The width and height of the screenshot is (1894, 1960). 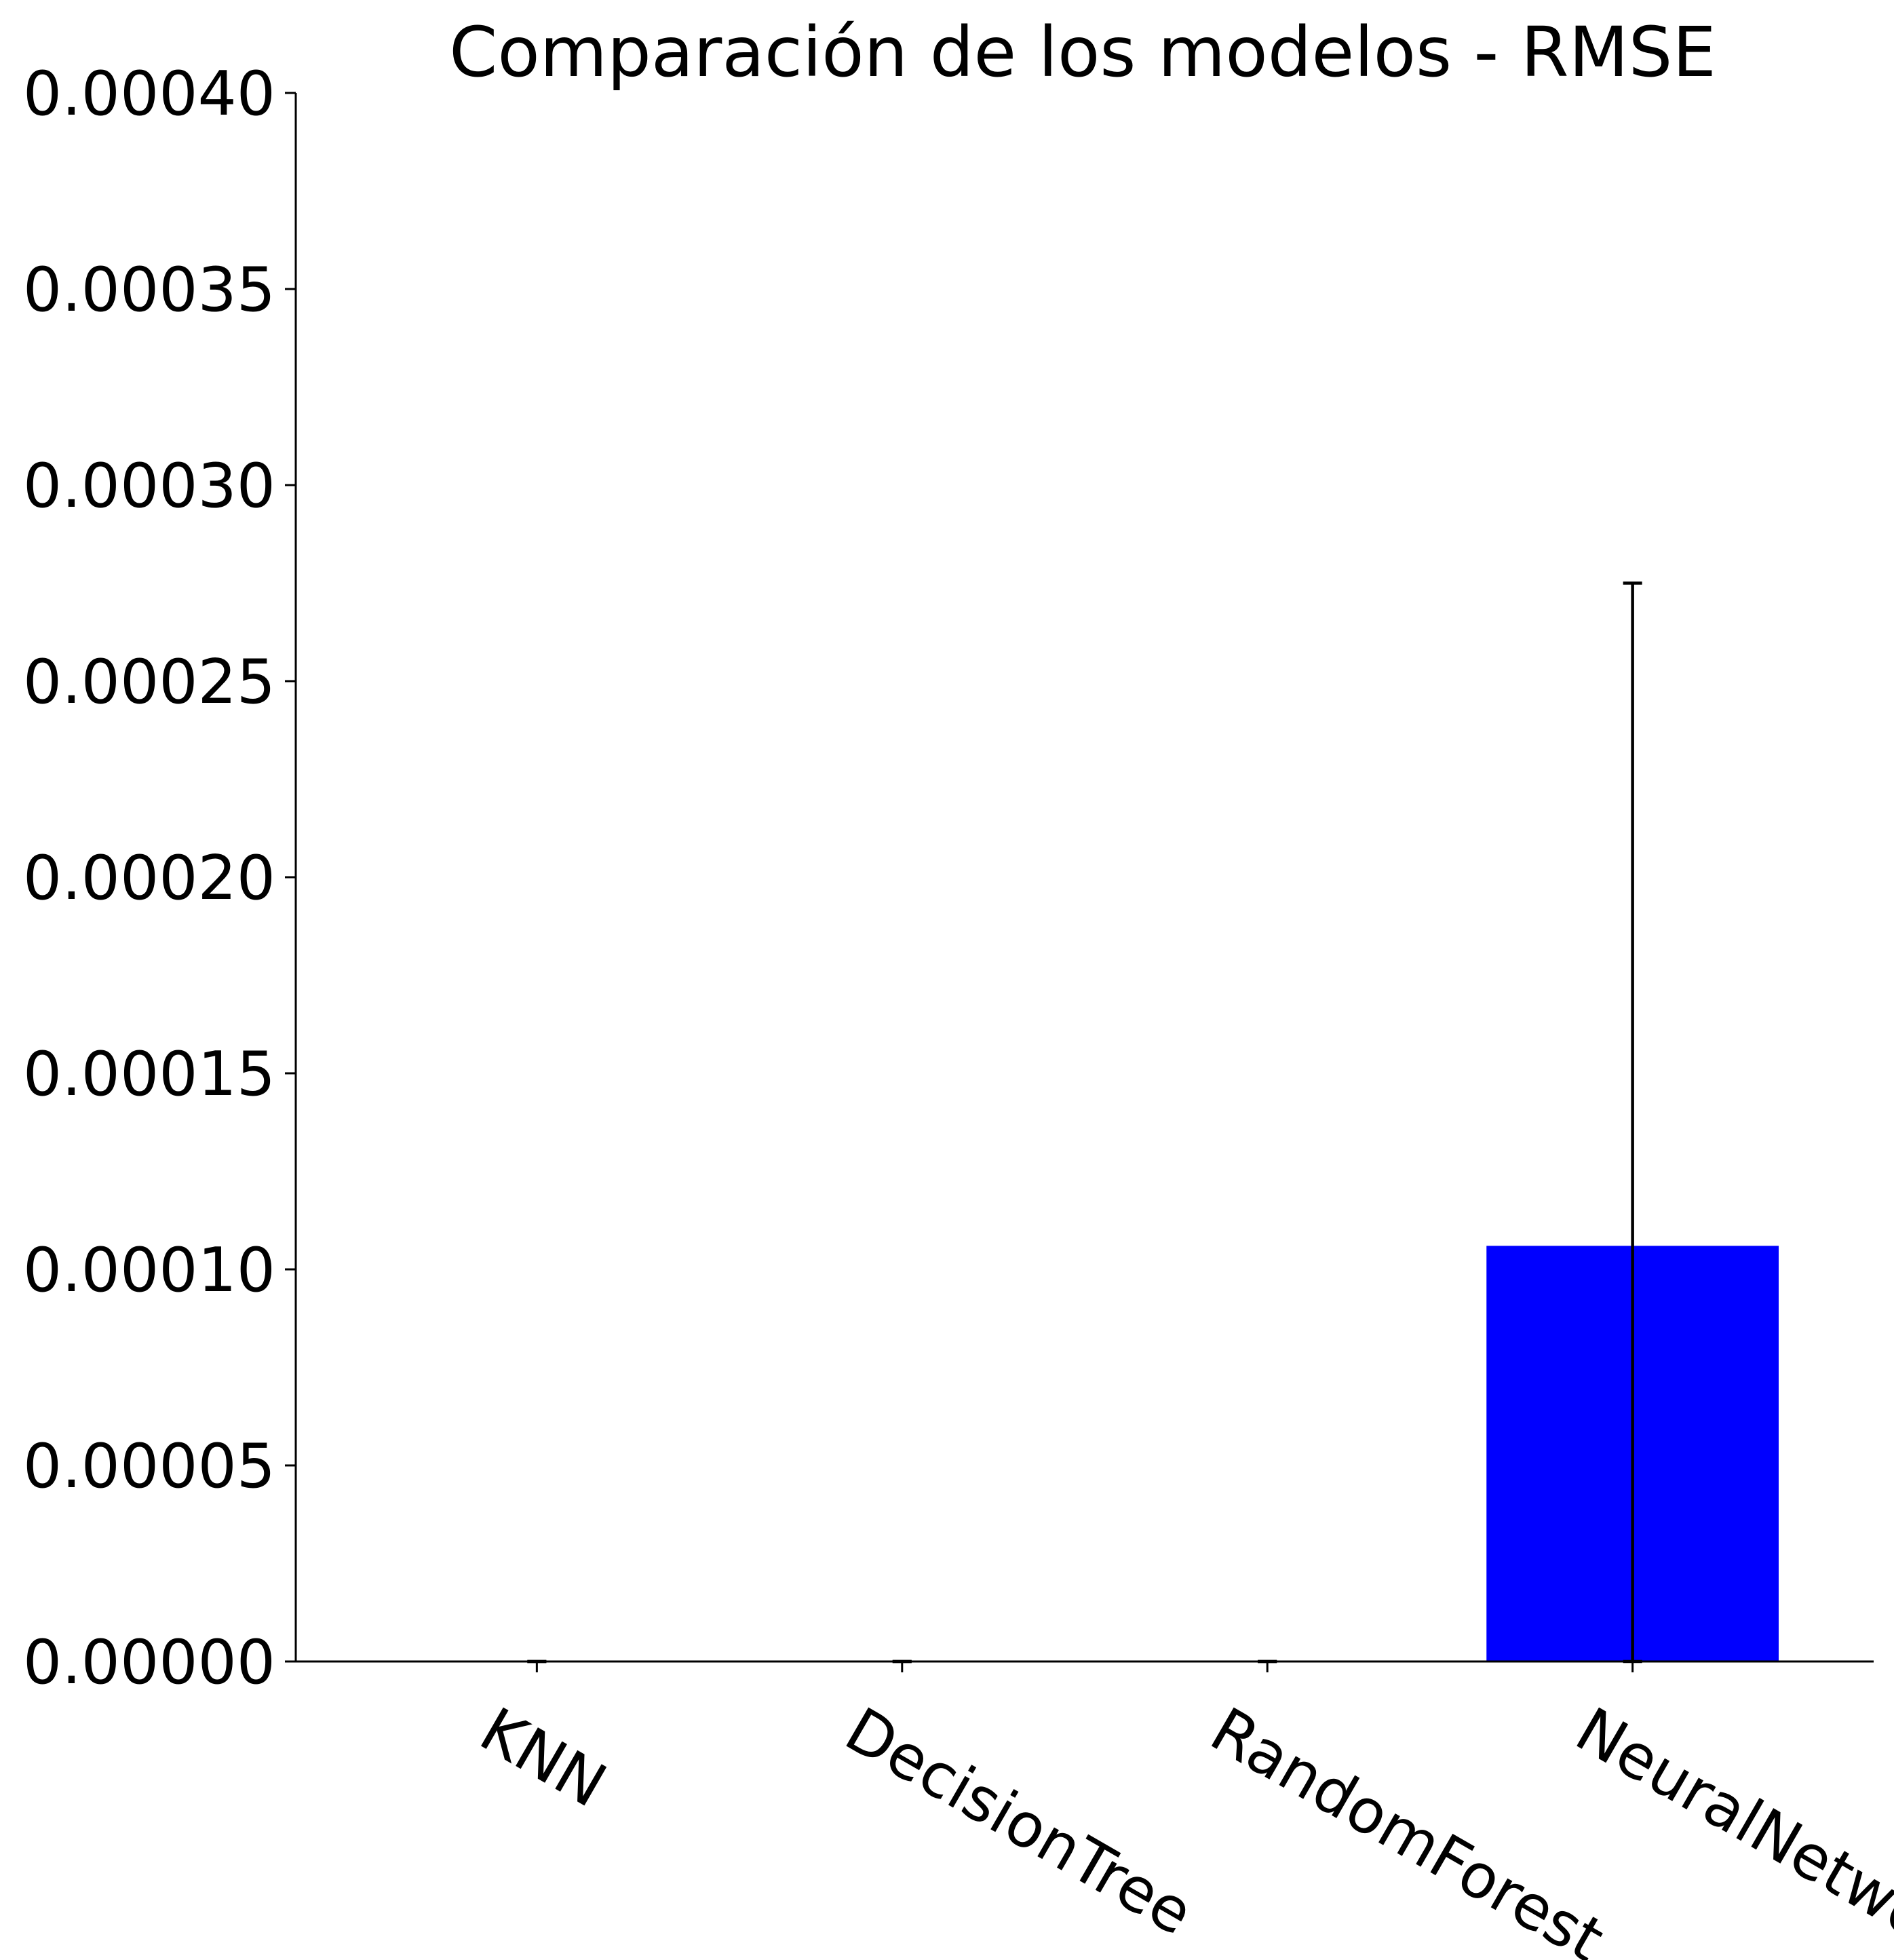 I want to click on x-tick-label: KNN, so click(x=543, y=1758).